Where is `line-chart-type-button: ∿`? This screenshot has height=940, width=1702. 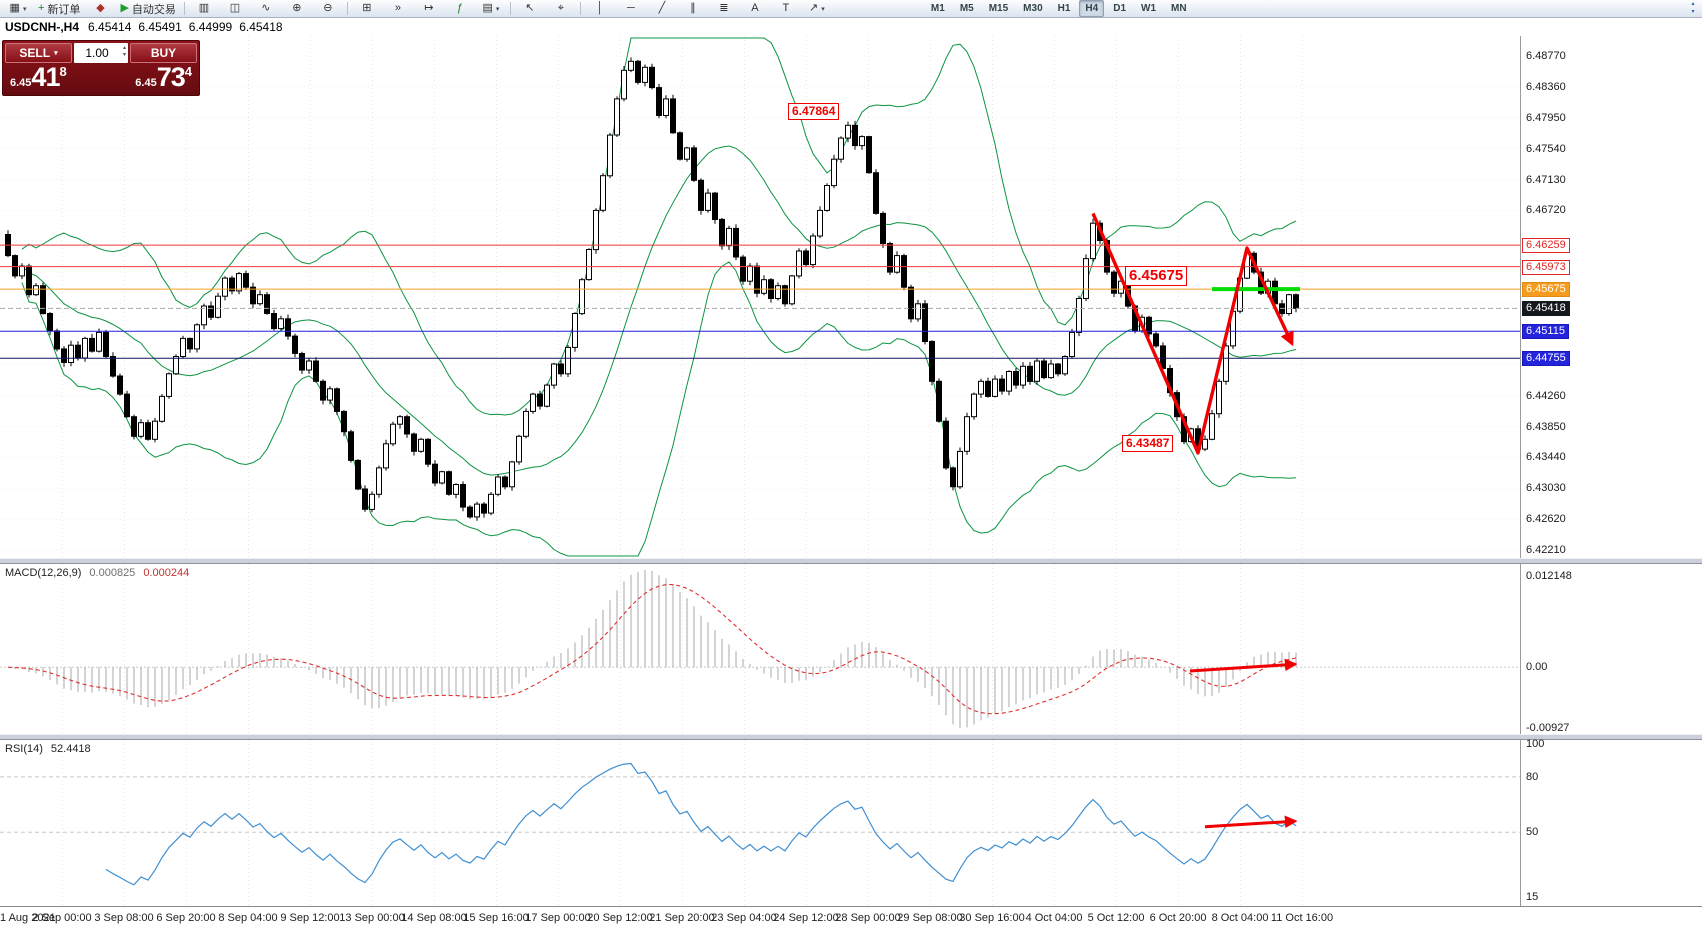
line-chart-type-button: ∿ is located at coordinates (266, 9).